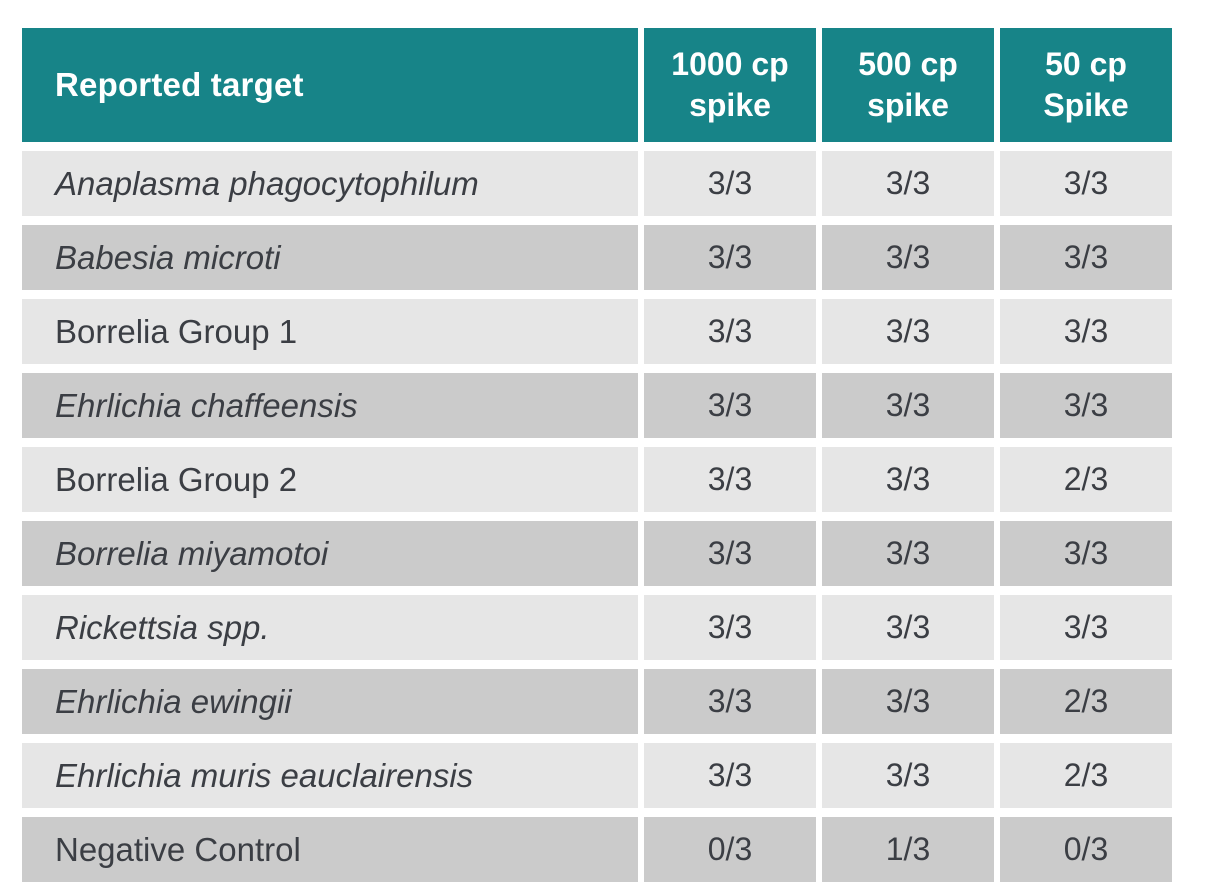  I want to click on target-cell: Ehrlichia chaffeensis, so click(330, 405).